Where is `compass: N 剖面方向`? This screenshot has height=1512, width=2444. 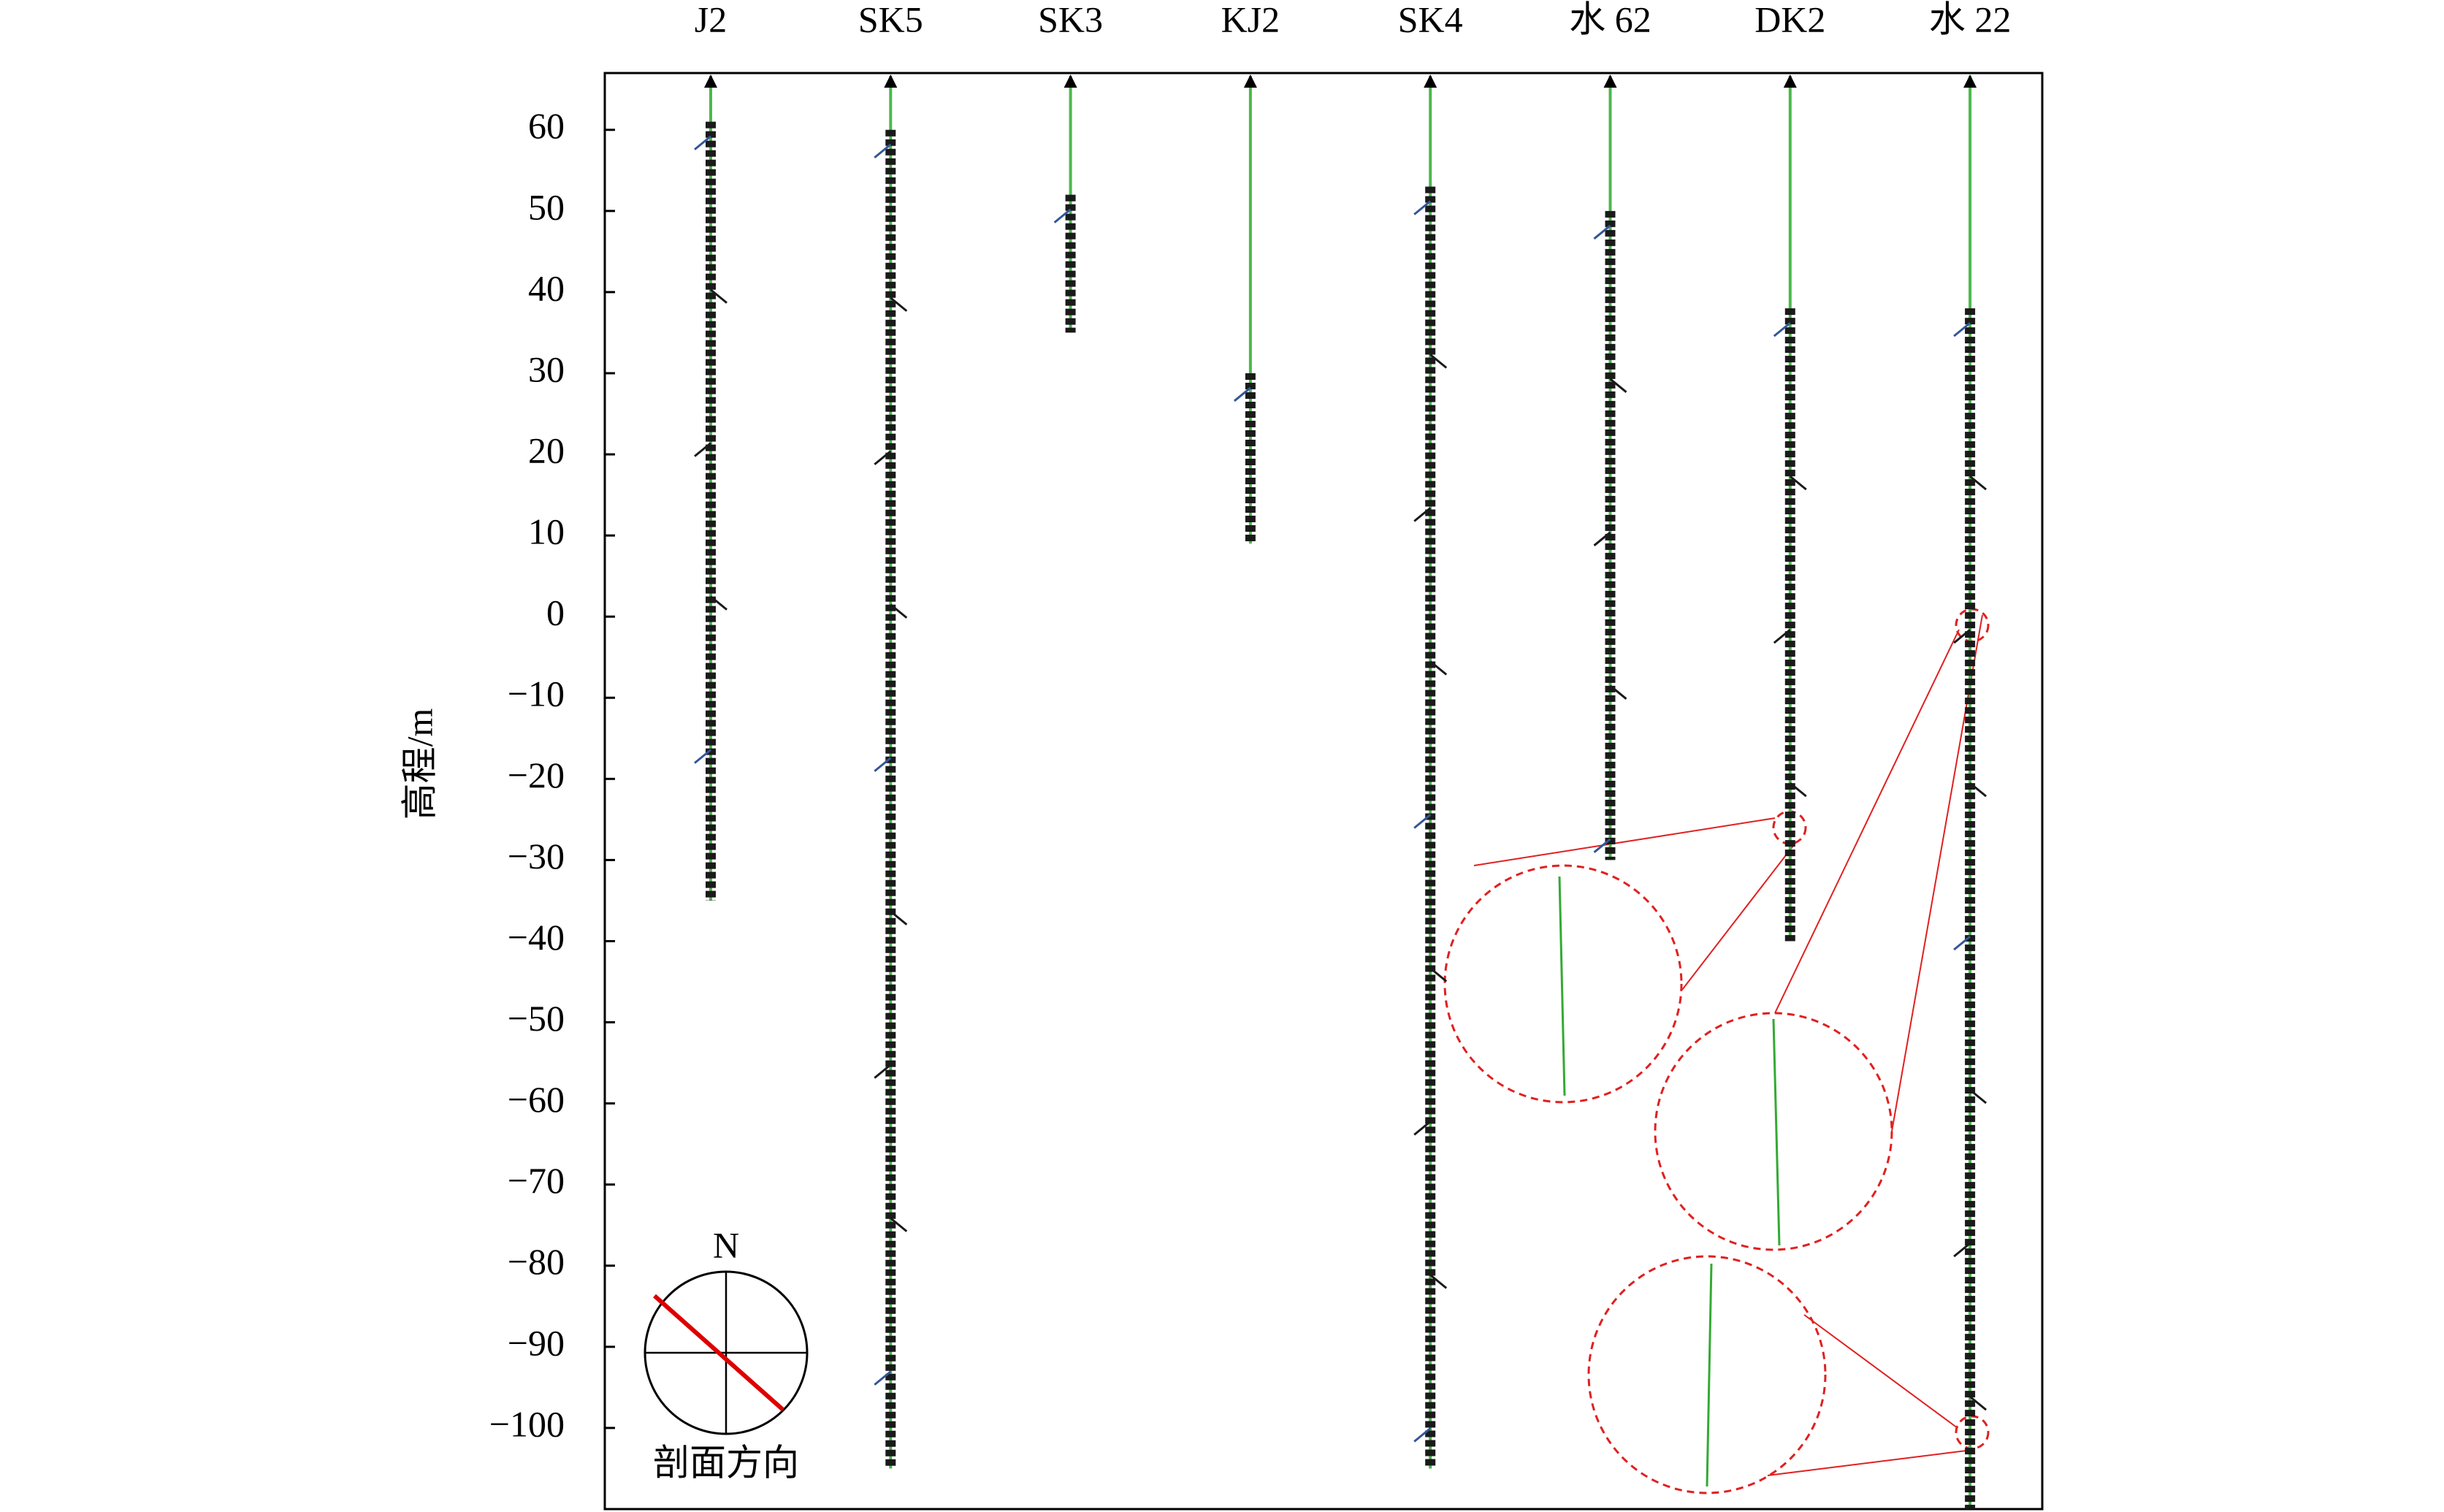 compass: N 剖面方向 is located at coordinates (727, 1353).